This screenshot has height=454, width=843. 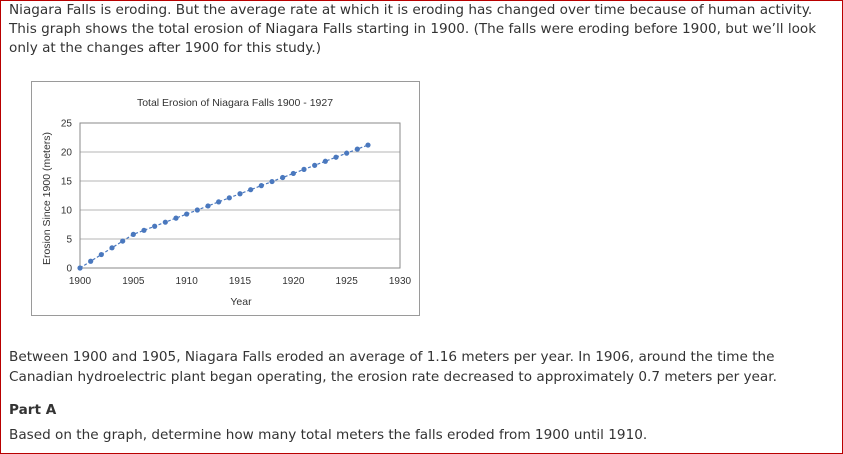 What do you see at coordinates (187, 281) in the screenshot?
I see `x-tick-label: 1910` at bounding box center [187, 281].